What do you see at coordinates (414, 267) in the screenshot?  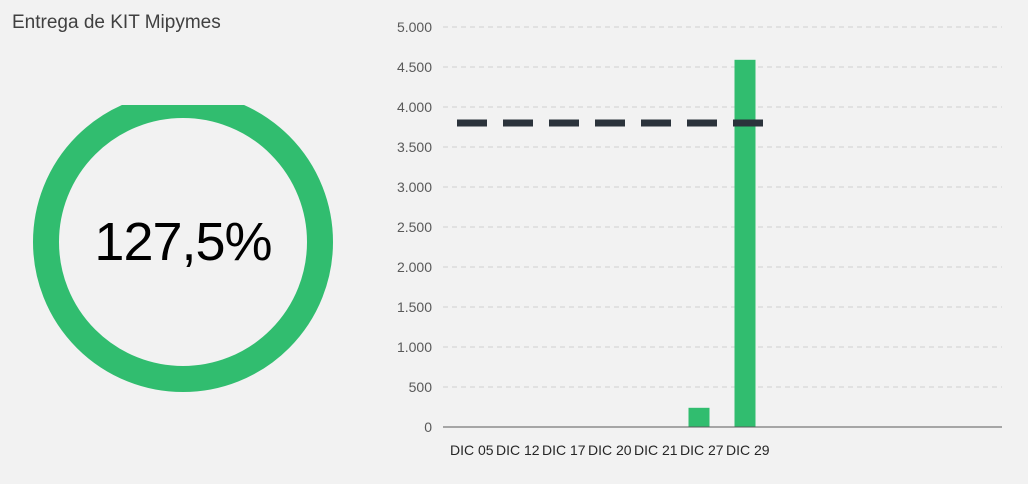 I see `y-tick-label: 2.000` at bounding box center [414, 267].